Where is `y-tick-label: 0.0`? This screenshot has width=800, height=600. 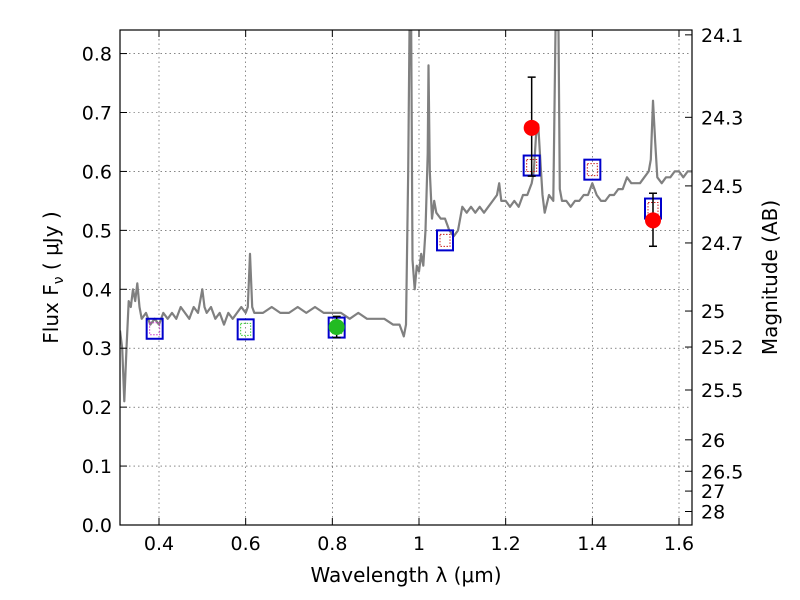
y-tick-label: 0.0 is located at coordinates (97, 526).